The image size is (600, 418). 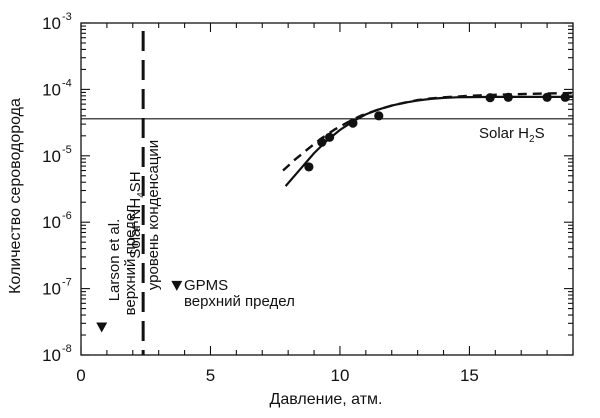 I want to click on y-tick-exponent: -3, so click(x=67, y=17).